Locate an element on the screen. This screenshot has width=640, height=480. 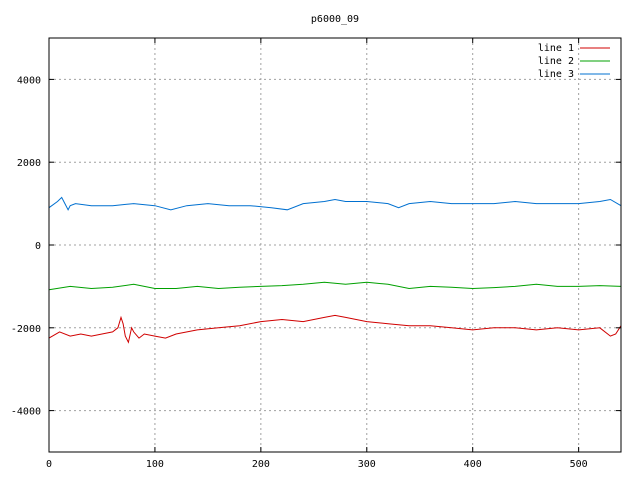
legend: line 1 line 2 line 3 is located at coordinates (574, 61).